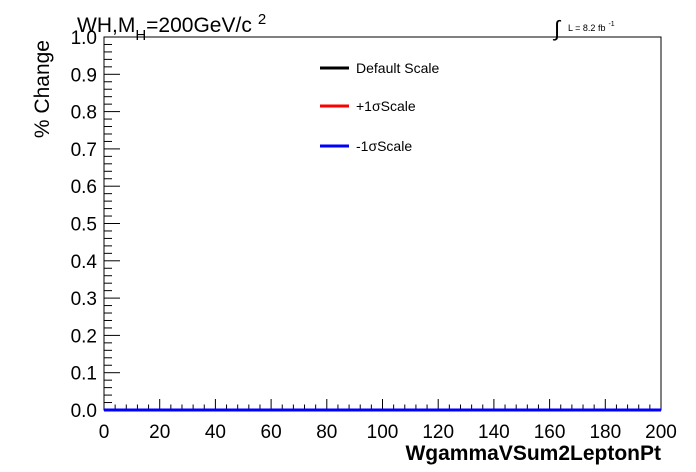 The height and width of the screenshot is (472, 696). What do you see at coordinates (84, 150) in the screenshot?
I see `y-tick-label: 0.7` at bounding box center [84, 150].